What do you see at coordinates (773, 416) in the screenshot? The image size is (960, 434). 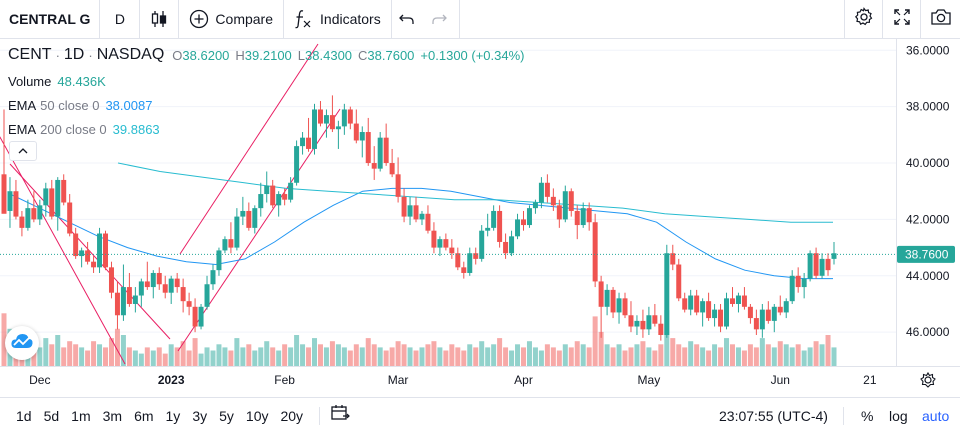 I see `timezone-clock: 23:07:55 (UTC-4)` at bounding box center [773, 416].